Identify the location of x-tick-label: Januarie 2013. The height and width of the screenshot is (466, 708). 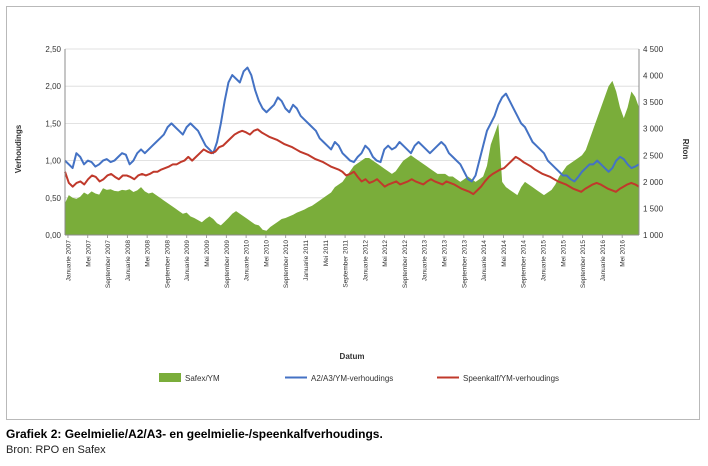
(425, 261).